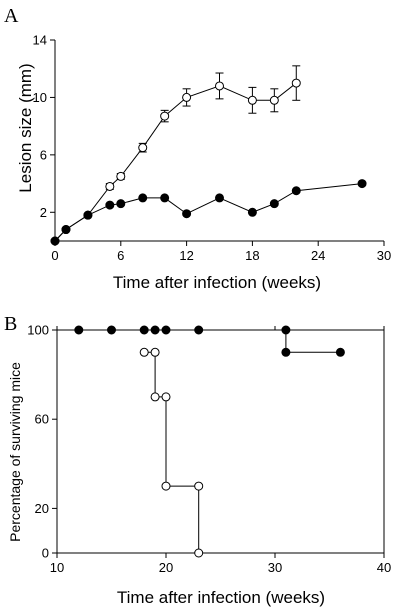 This screenshot has height=611, width=400. Describe the element at coordinates (54, 255) in the screenshot. I see `panel-a-x-tick-label: 0` at that location.